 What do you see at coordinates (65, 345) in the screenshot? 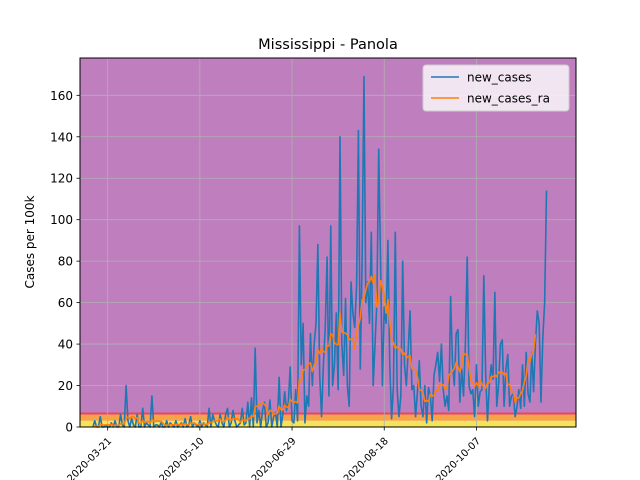
I see `y-tick-label: 40` at bounding box center [65, 345].